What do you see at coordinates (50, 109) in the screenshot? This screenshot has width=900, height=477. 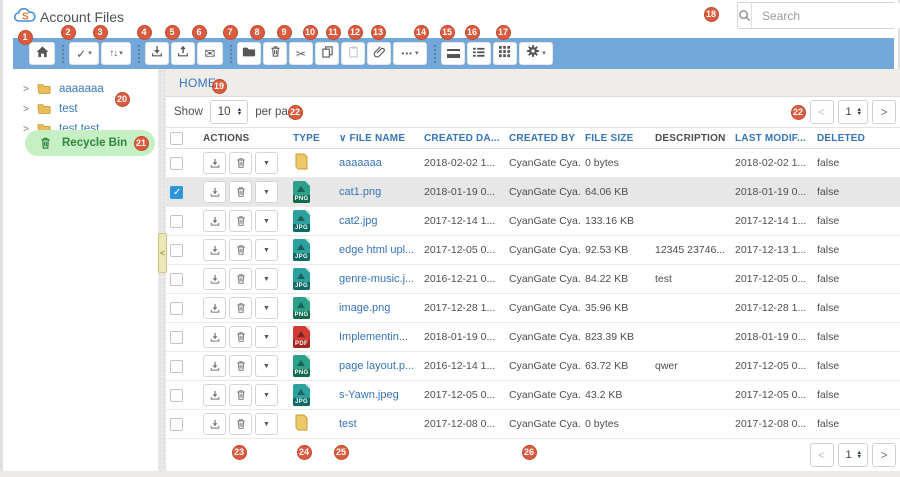 I see `sidebar-folder-test: > test` at bounding box center [50, 109].